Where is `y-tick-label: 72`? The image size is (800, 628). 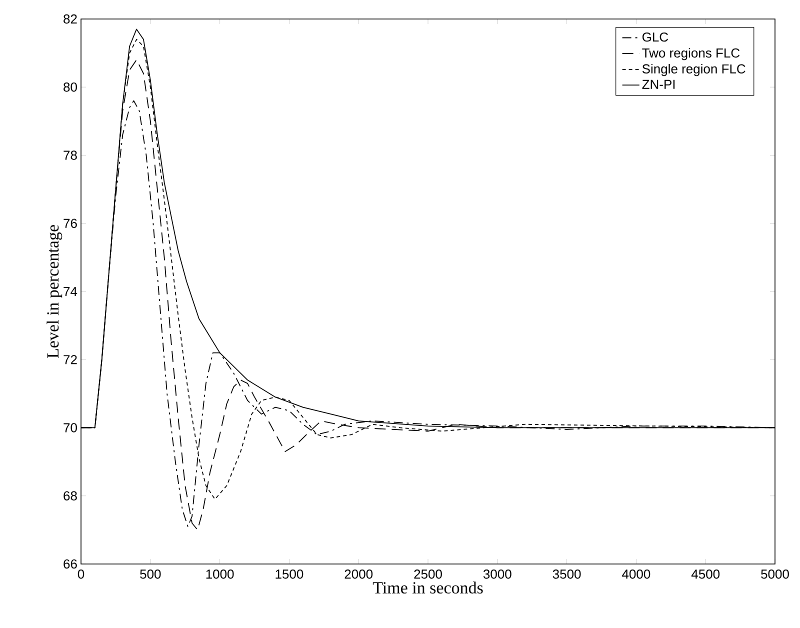
y-tick-label: 72 is located at coordinates (70, 359).